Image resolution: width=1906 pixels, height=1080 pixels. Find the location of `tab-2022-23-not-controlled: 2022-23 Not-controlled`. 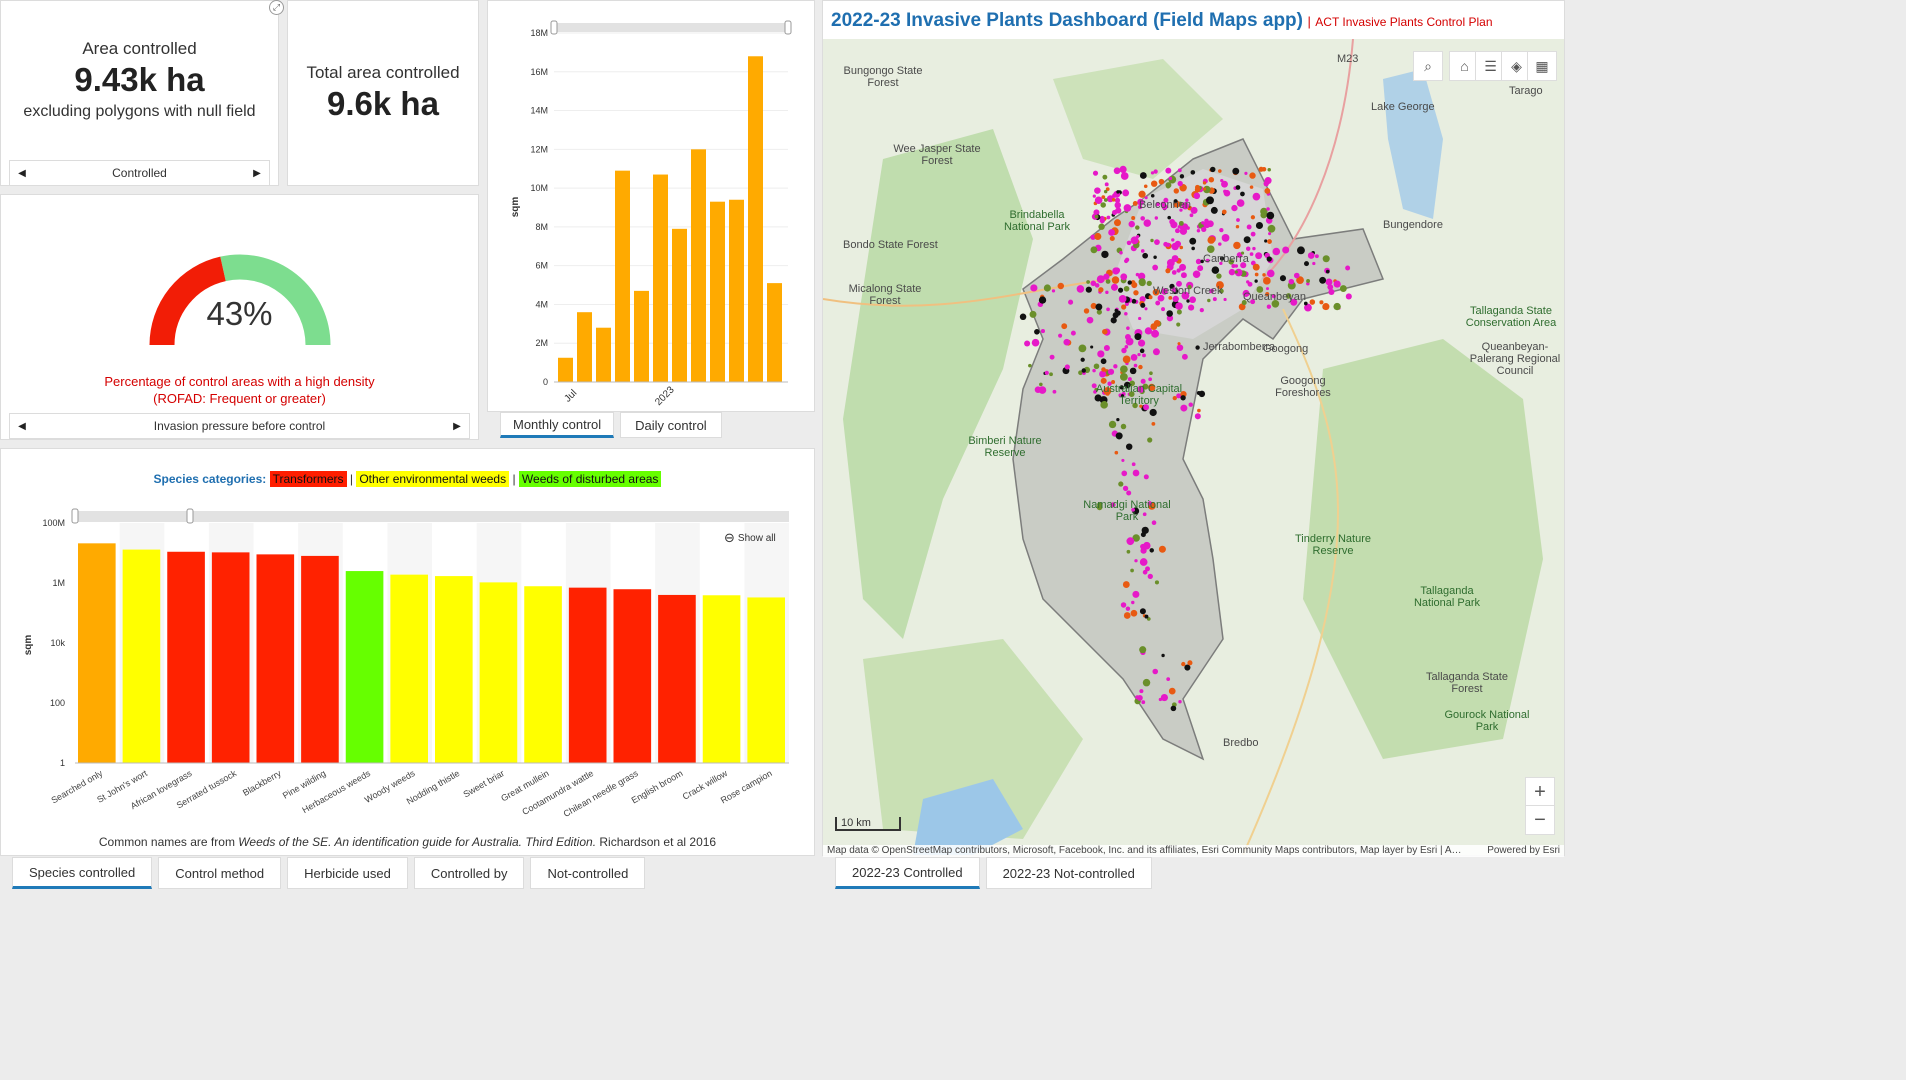

tab-2022-23-not-controlled: 2022-23 Not-controlled is located at coordinates (1068, 873).